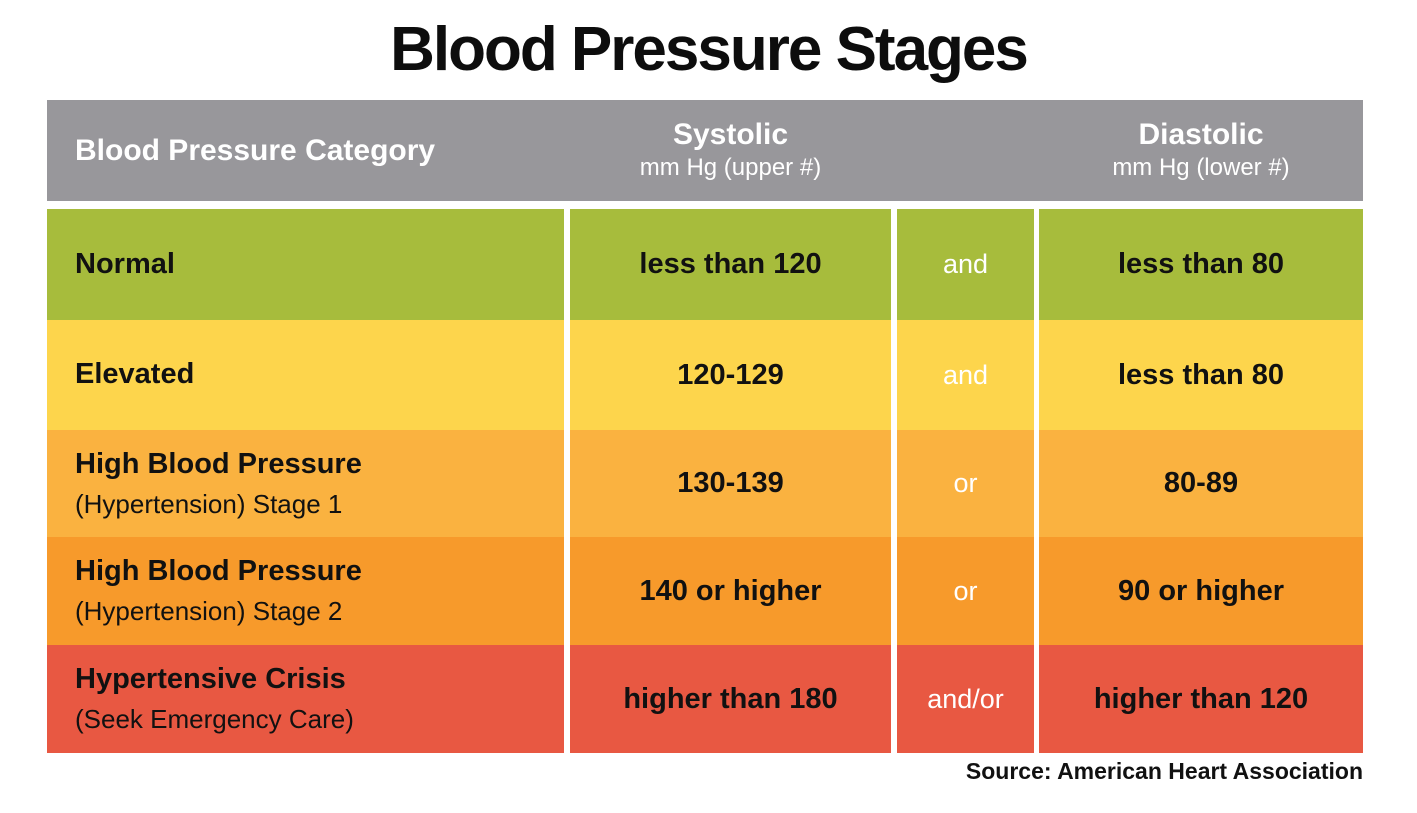 The height and width of the screenshot is (813, 1417). Describe the element at coordinates (730, 483) in the screenshot. I see `systolic-value: 130-139` at that location.